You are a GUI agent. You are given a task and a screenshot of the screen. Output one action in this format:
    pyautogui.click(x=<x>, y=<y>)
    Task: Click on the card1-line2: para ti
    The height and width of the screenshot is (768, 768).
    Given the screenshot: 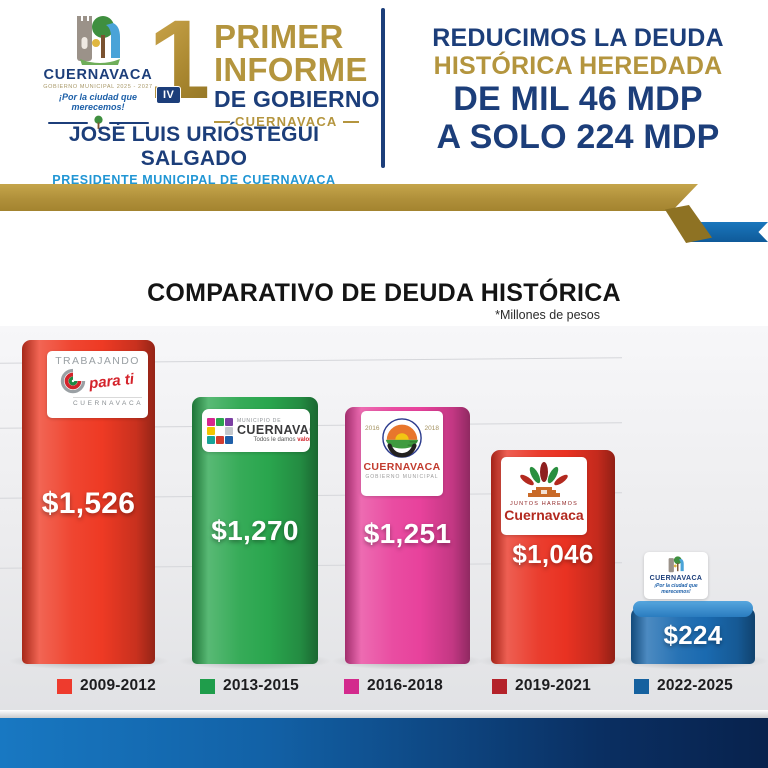 What is the action you would take?
    pyautogui.click(x=112, y=381)
    